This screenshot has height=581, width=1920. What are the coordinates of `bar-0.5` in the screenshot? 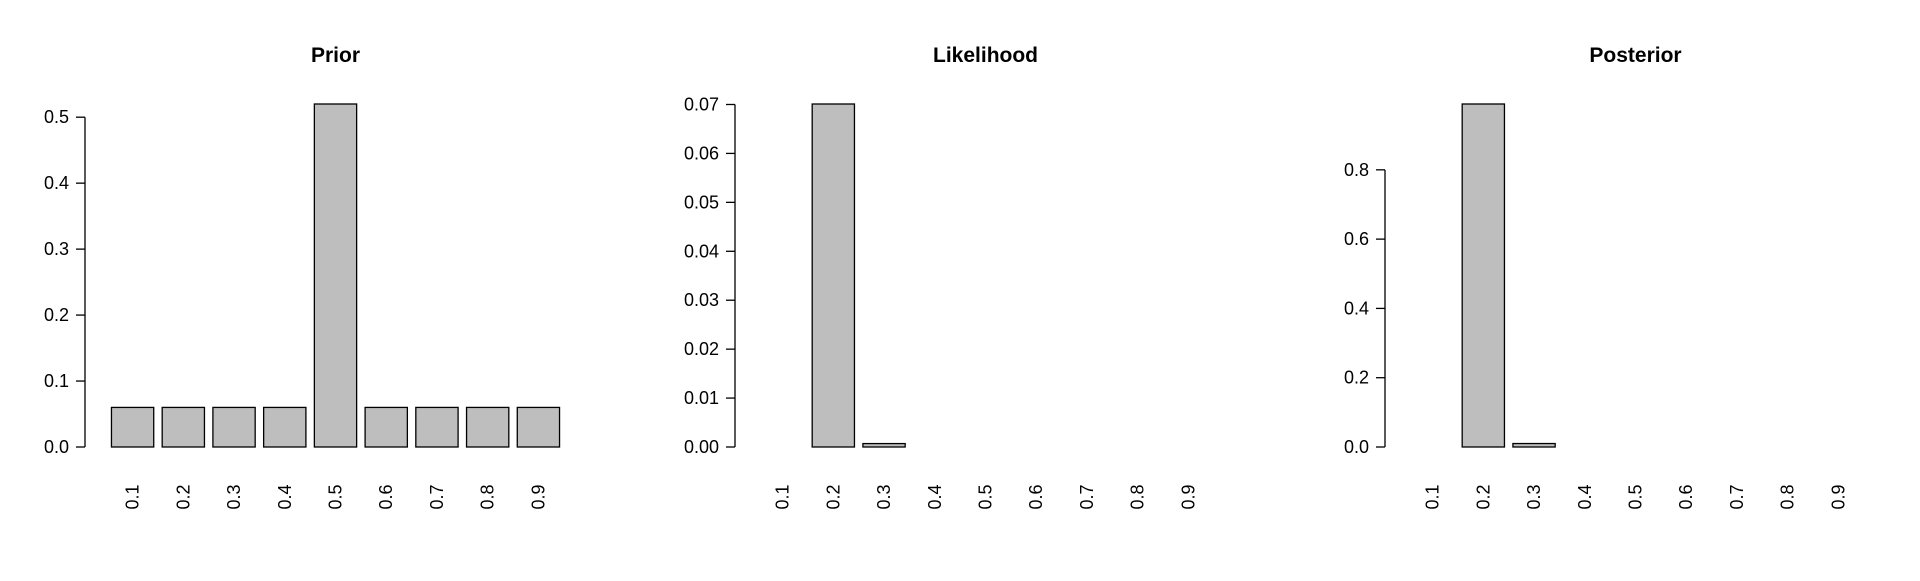 It's located at (335, 275).